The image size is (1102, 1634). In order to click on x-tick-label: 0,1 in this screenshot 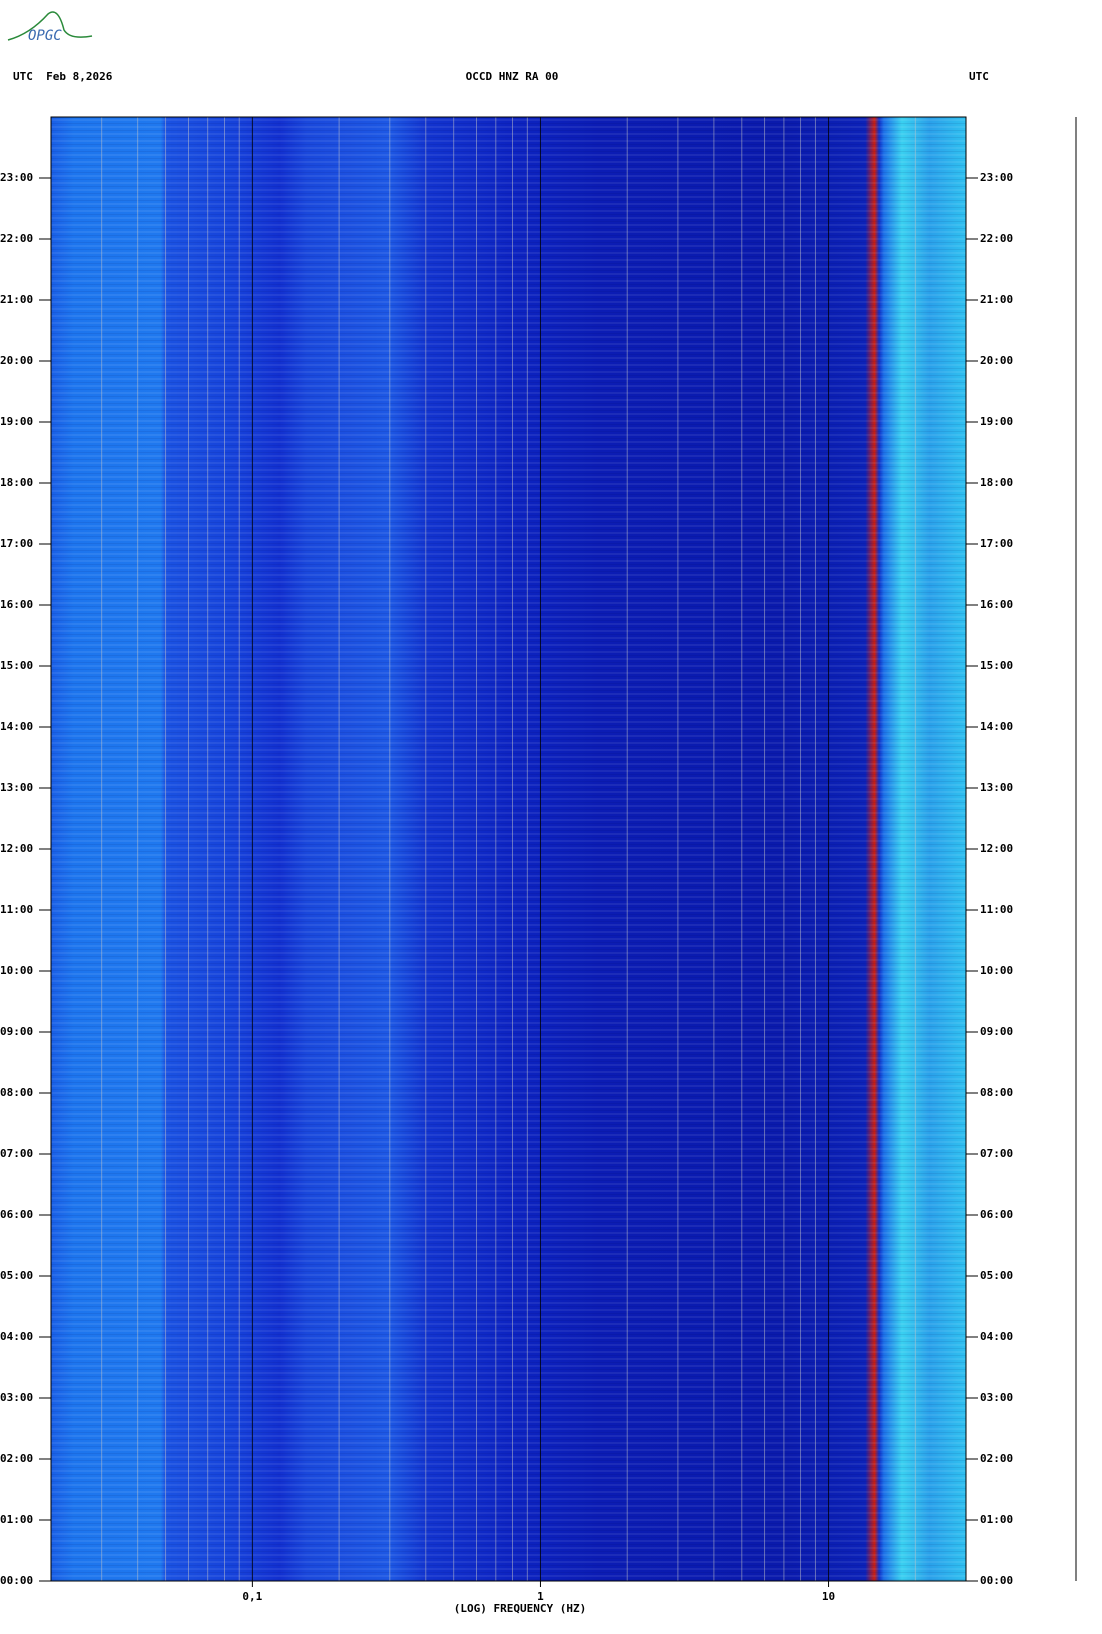, I will do `click(252, 1596)`.